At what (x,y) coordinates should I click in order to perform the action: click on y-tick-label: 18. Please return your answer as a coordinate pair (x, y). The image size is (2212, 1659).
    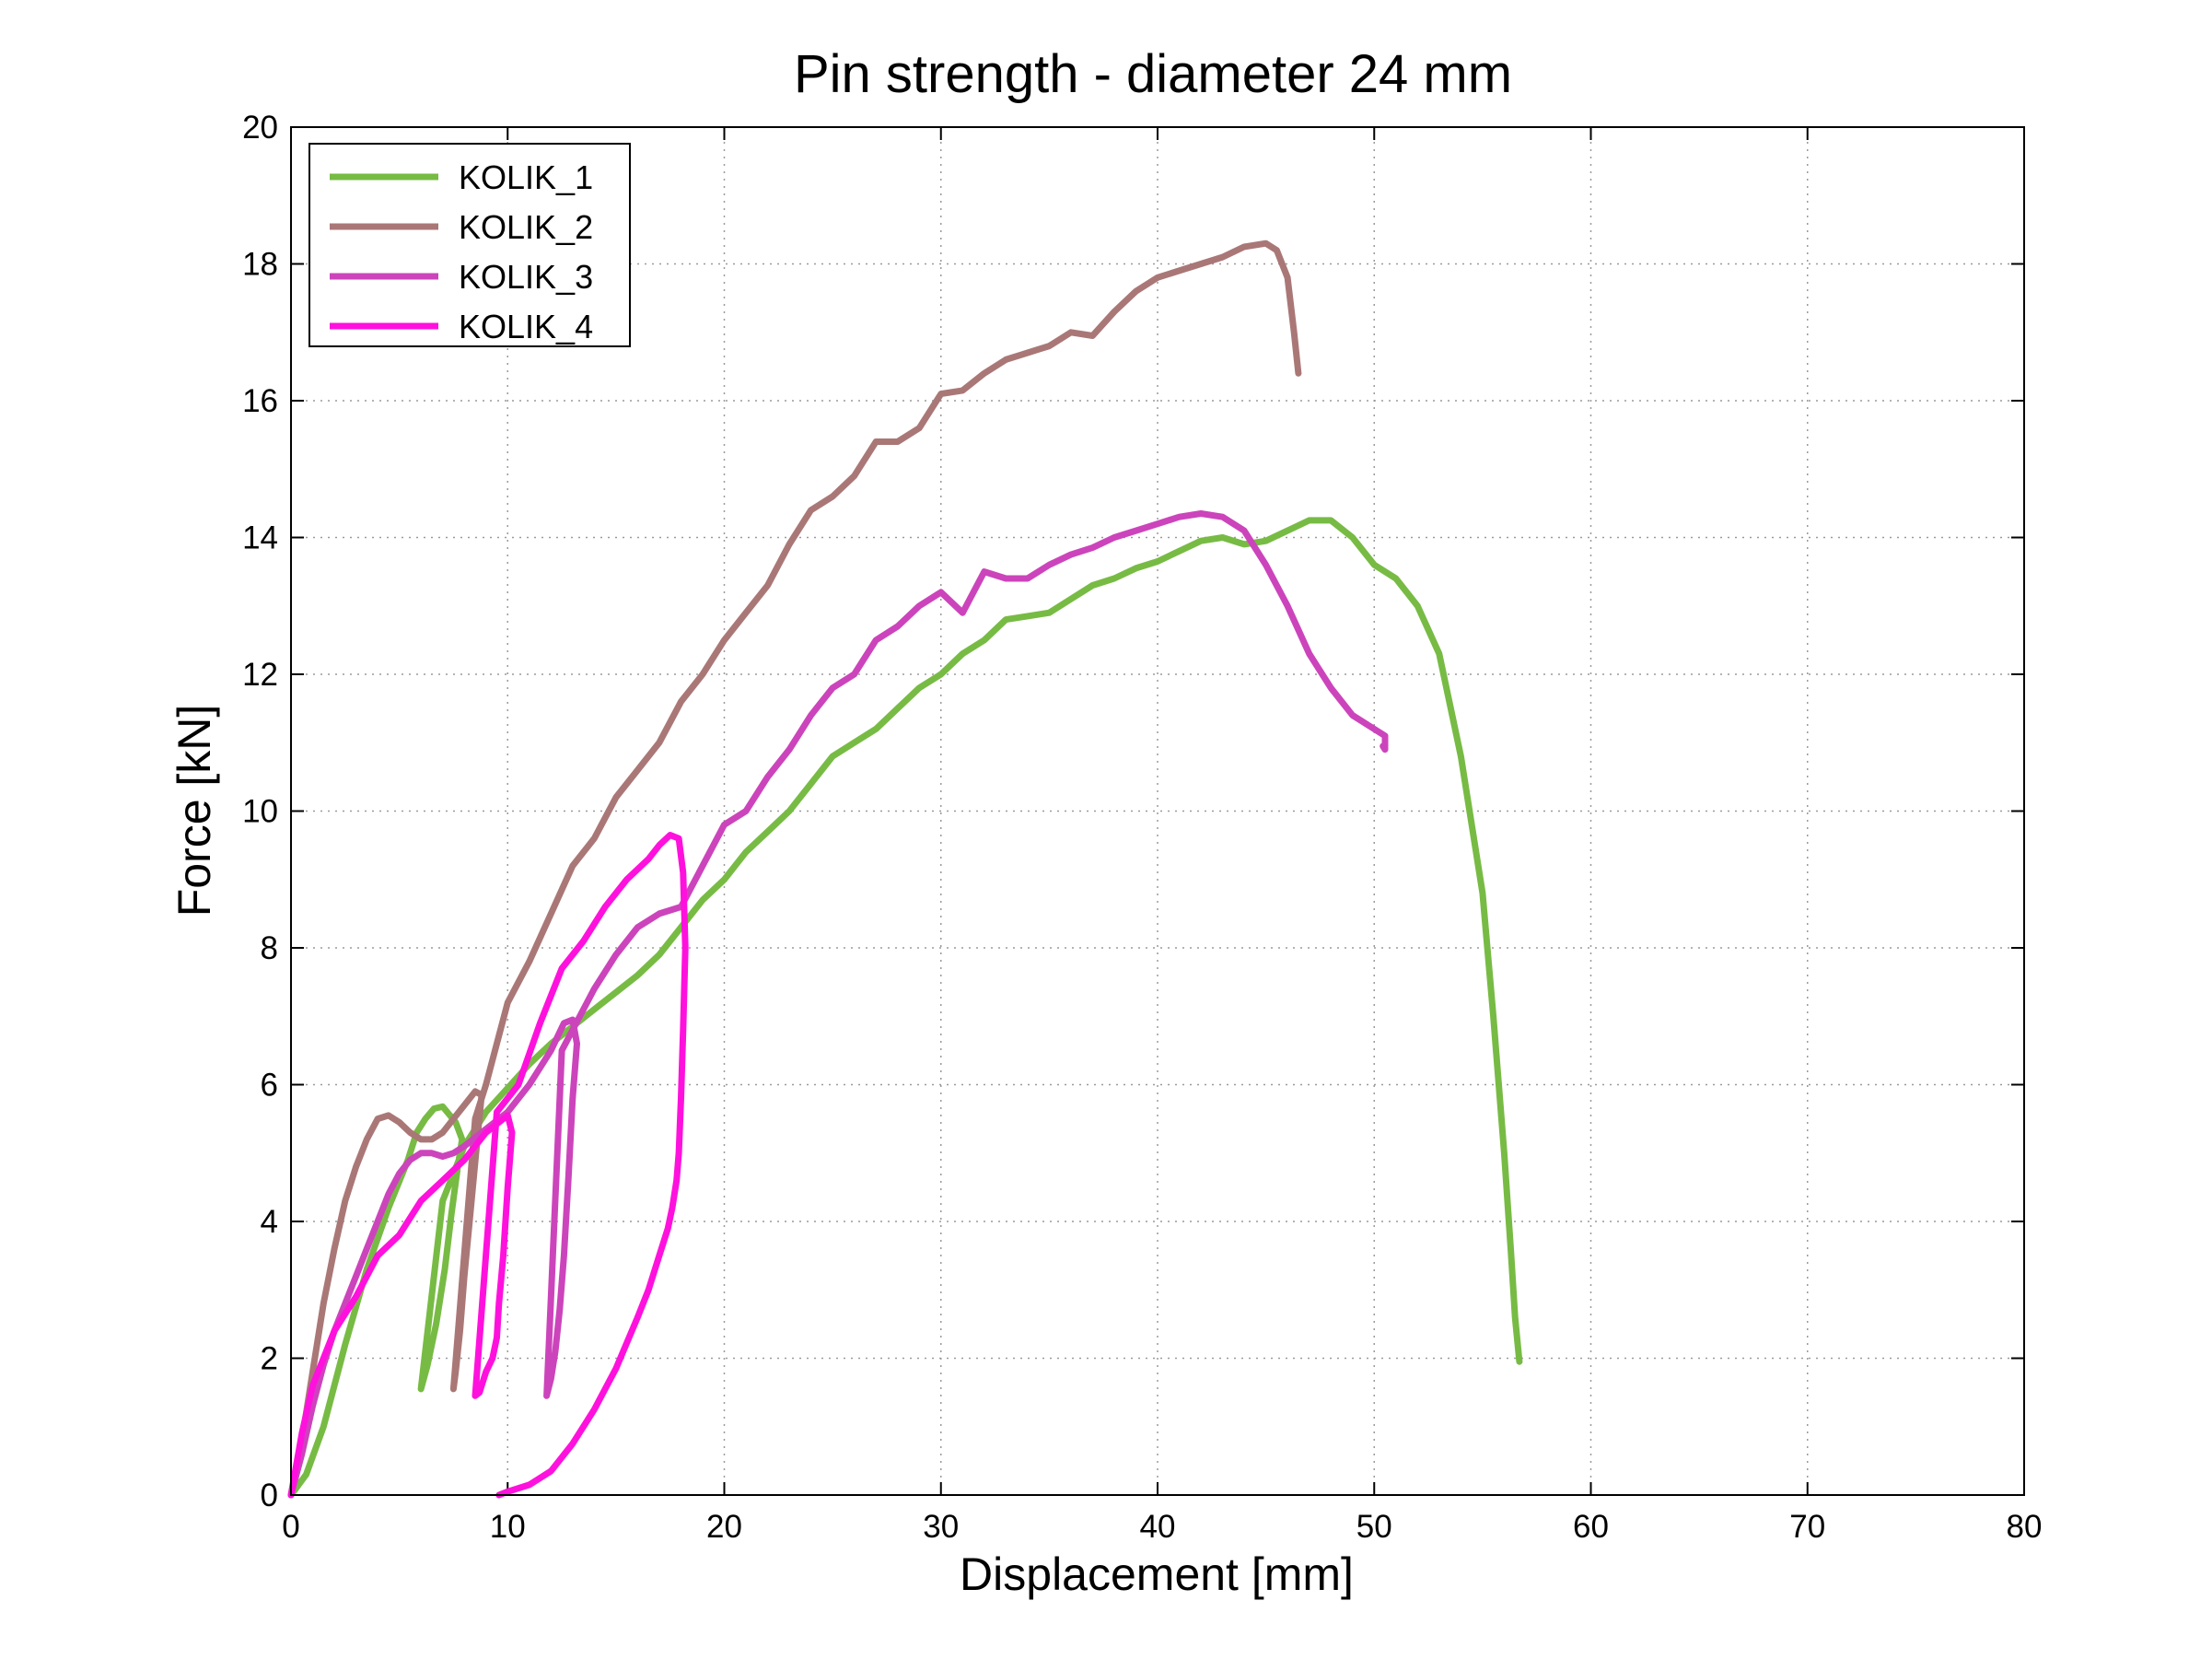
    Looking at the image, I should click on (260, 265).